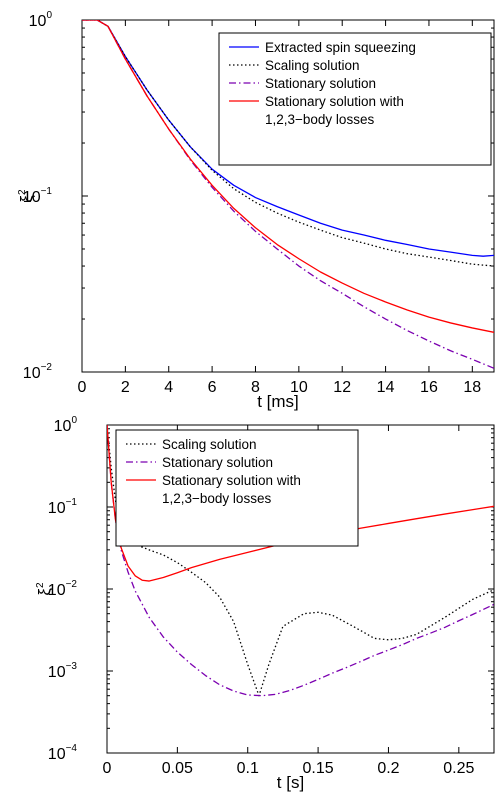 The height and width of the screenshot is (798, 495). Describe the element at coordinates (388, 768) in the screenshot. I see `x-tick-label: 0.2` at that location.